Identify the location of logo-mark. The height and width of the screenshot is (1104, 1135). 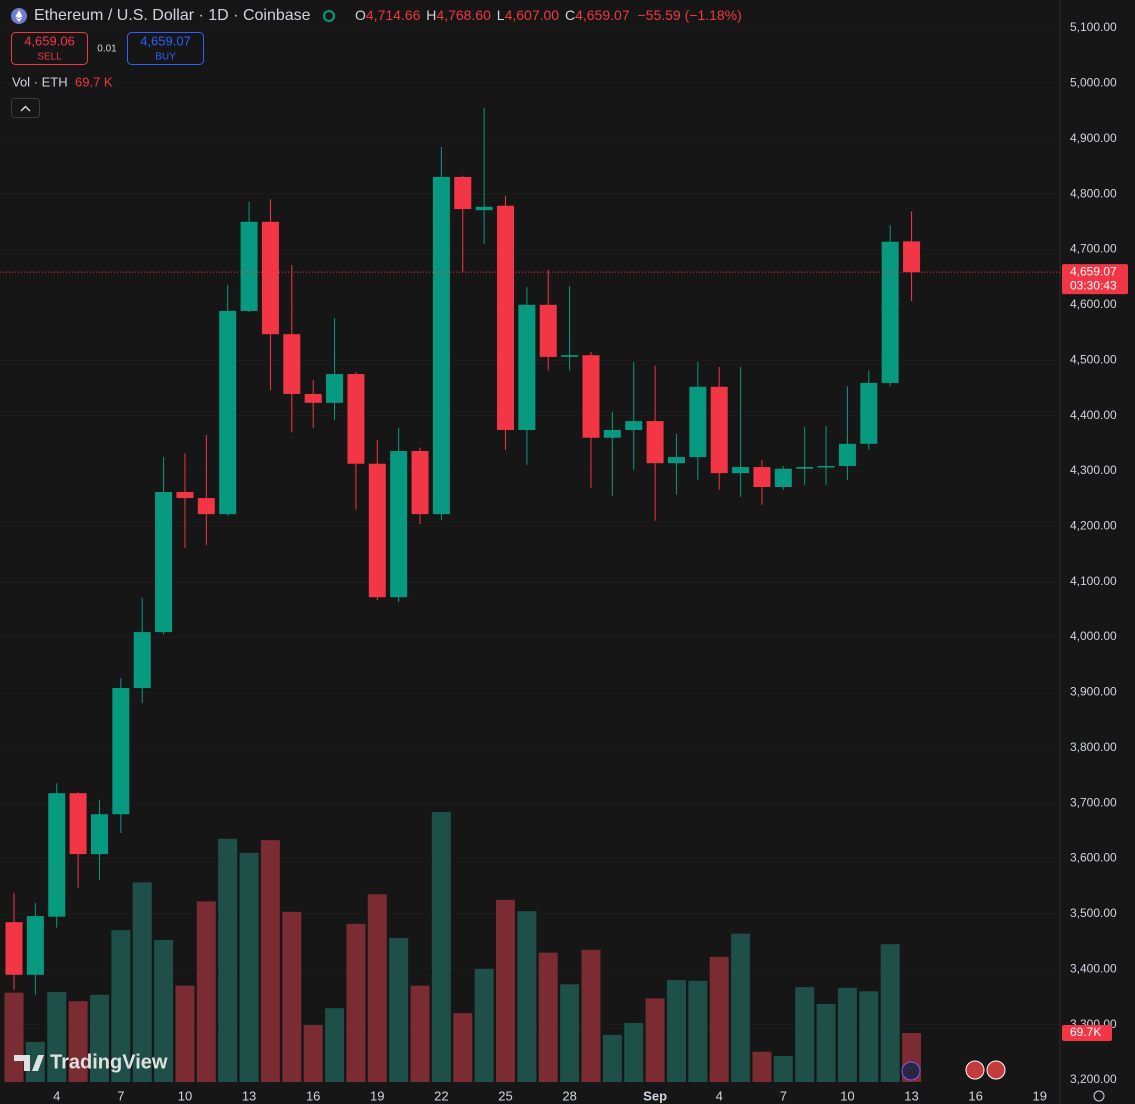
(29, 1063).